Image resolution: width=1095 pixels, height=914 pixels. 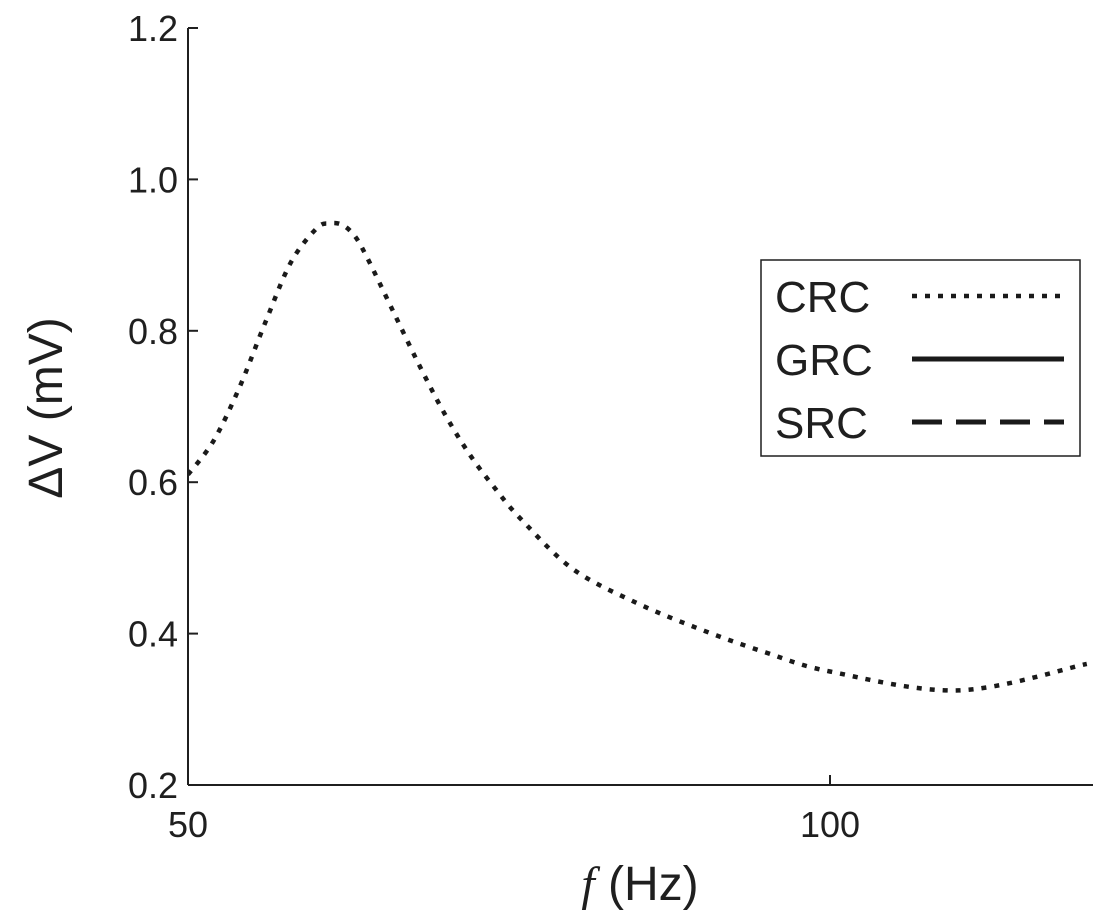 I want to click on legend-label-crc: CRC, so click(x=822, y=297).